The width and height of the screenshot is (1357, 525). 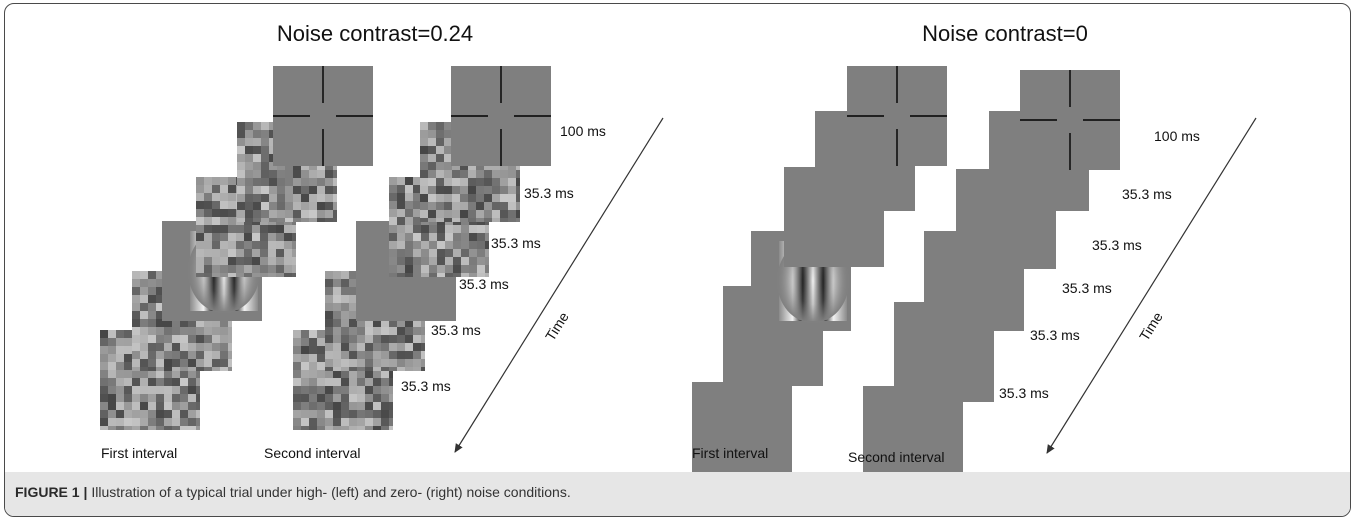 I want to click on left-time-arrow, so click(x=559, y=285).